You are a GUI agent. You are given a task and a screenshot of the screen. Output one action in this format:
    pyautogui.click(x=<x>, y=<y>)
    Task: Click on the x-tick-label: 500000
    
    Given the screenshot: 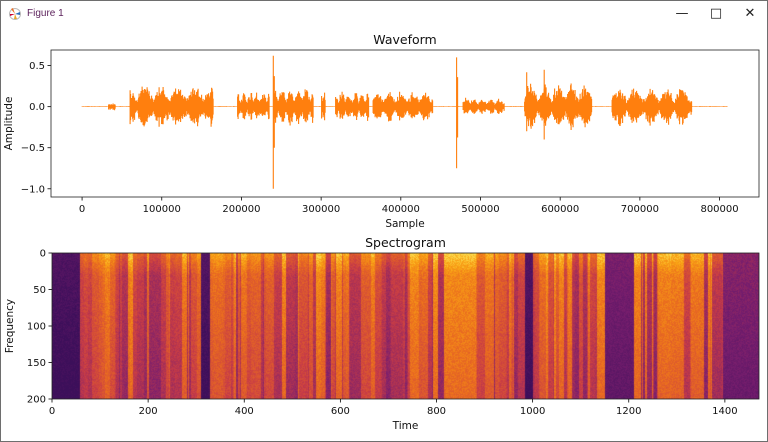 What is the action you would take?
    pyautogui.click(x=480, y=209)
    